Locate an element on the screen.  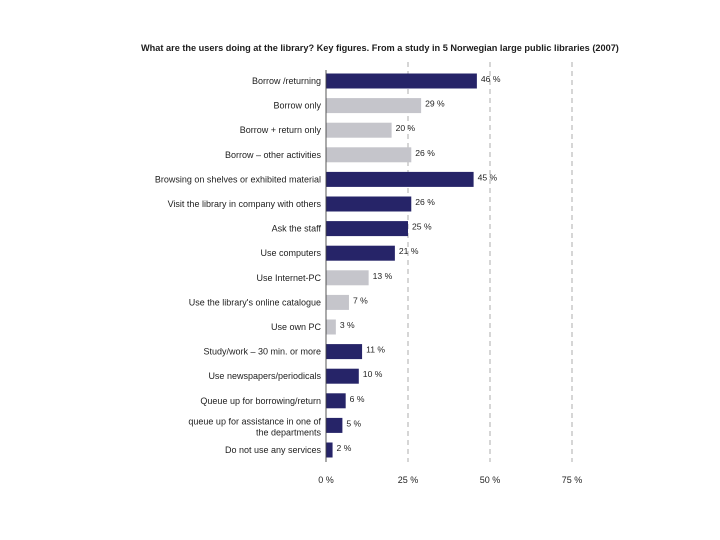
bars is located at coordinates (401, 265).